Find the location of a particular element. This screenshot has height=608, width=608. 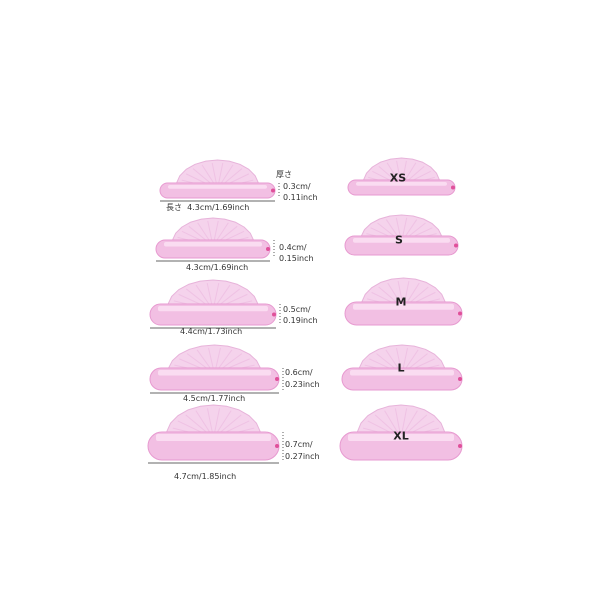

size-label: M is located at coordinates (401, 302).